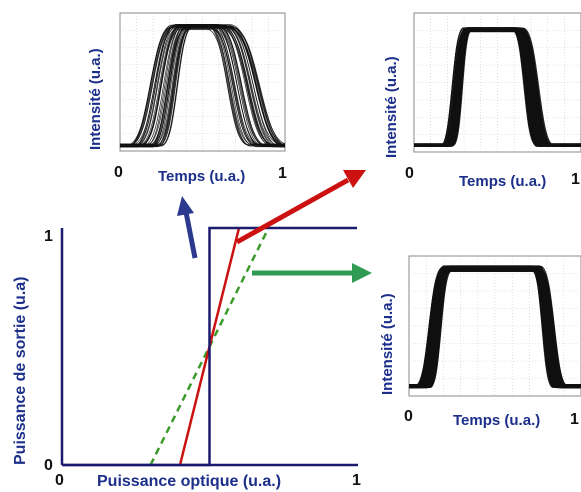 The image size is (581, 492). I want to click on inset-top-left-xlabel: Temps (u.a.), so click(201, 176).